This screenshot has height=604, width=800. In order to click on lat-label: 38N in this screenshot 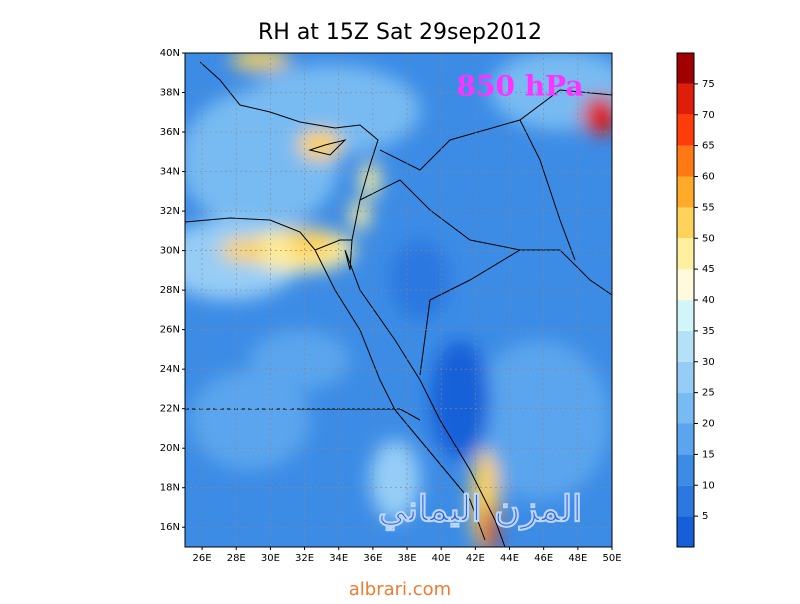, I will do `click(170, 93)`.